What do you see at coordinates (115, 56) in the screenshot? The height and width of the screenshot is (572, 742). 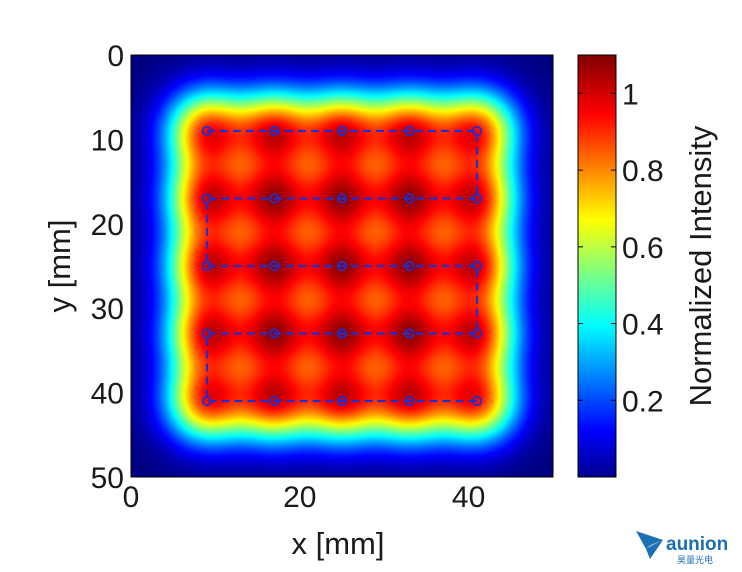 I see `y-tick-label: 0` at bounding box center [115, 56].